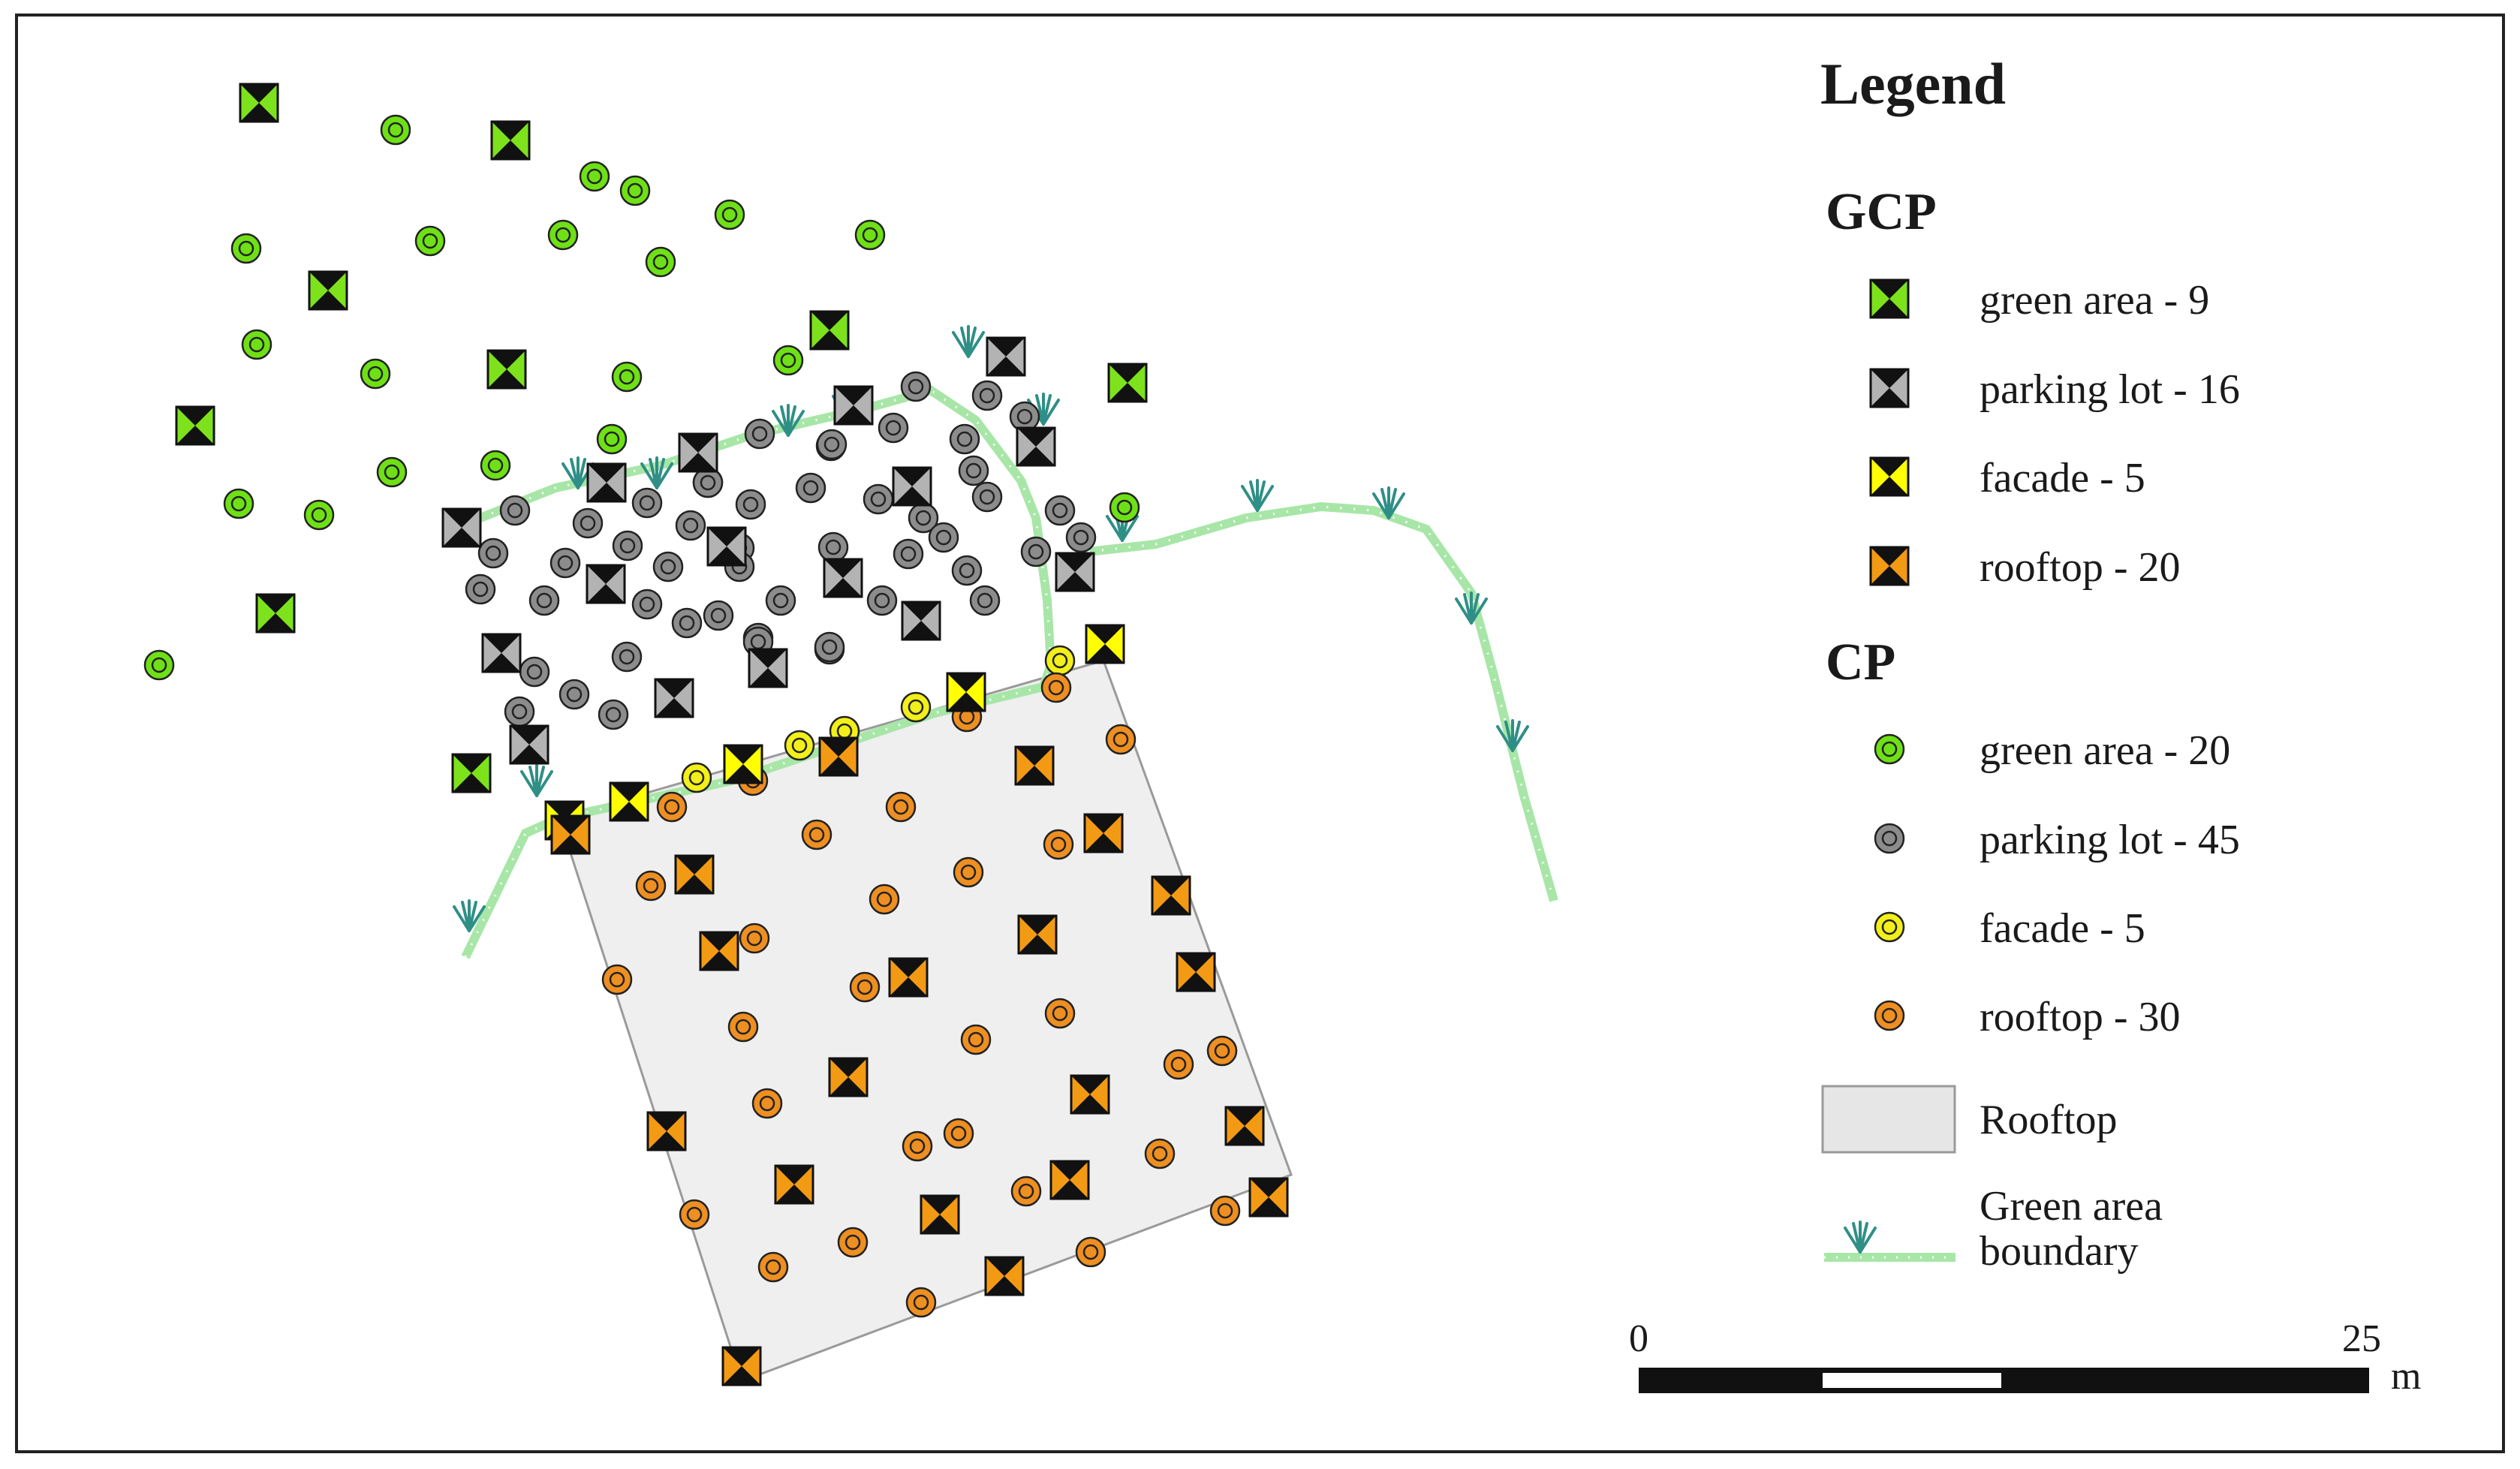  Describe the element at coordinates (1889, 749) in the screenshot. I see `cp-green-area-icon` at that location.